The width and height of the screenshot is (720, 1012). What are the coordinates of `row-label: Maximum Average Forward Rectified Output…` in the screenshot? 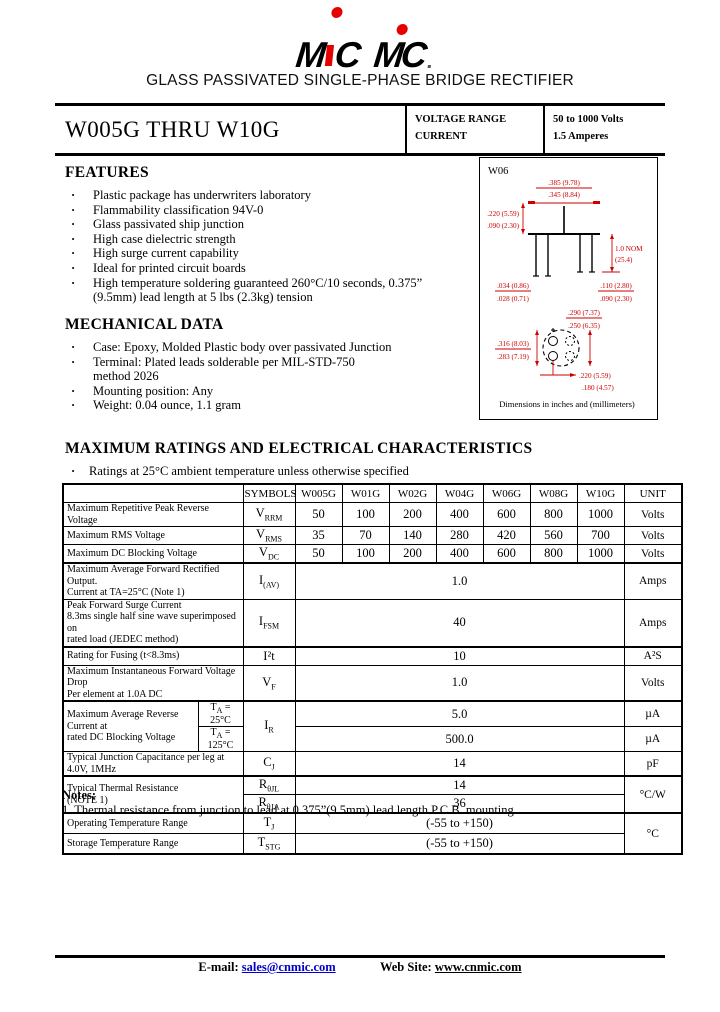 It's located at (153, 581).